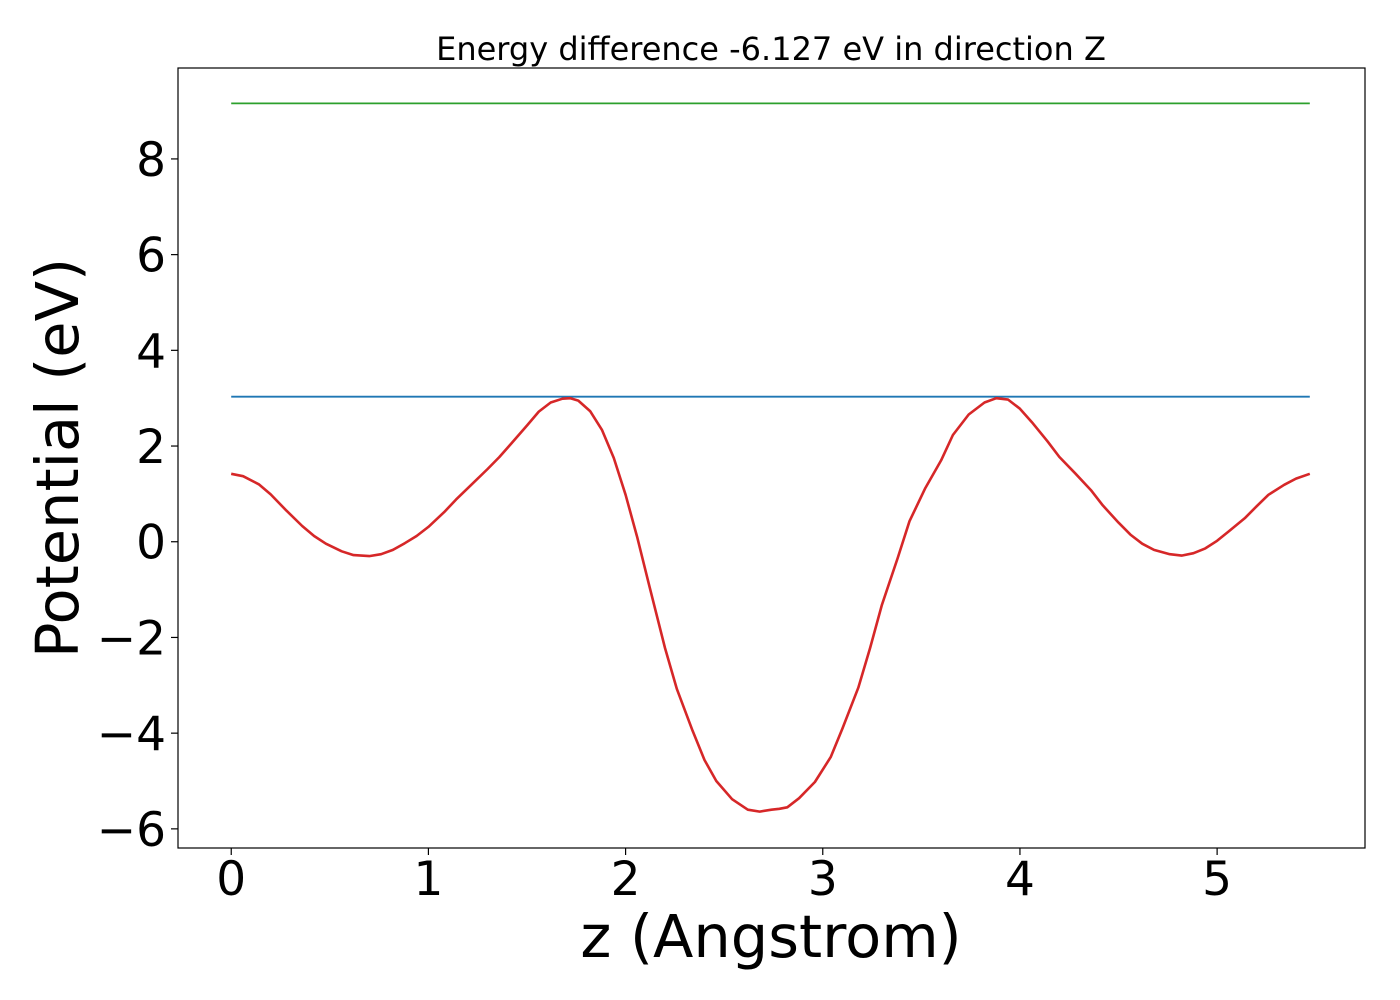 The image size is (1400, 1000). What do you see at coordinates (428, 879) in the screenshot?
I see `x-tick-label: 1` at bounding box center [428, 879].